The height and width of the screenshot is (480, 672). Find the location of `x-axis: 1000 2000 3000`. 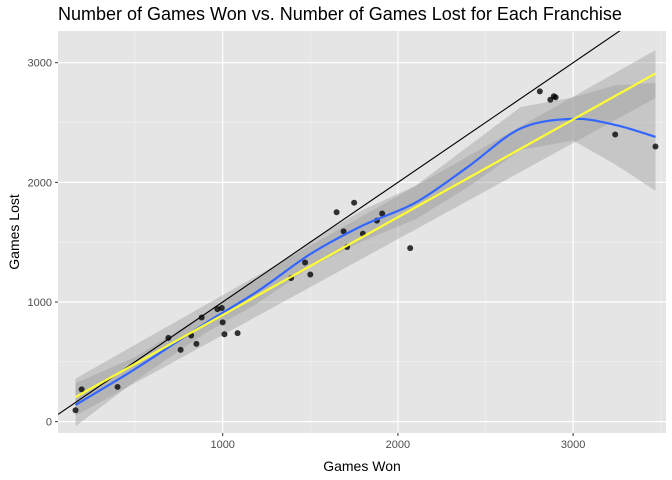

x-axis: 1000 2000 3000 is located at coordinates (397, 442).